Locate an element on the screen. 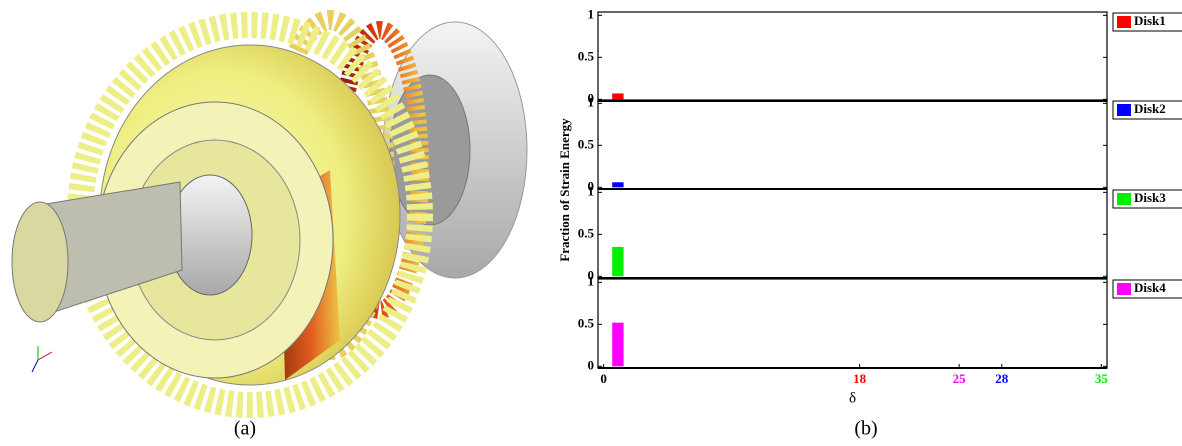 This screenshot has width=1182, height=446. x-tick-label: 0 is located at coordinates (603, 378).